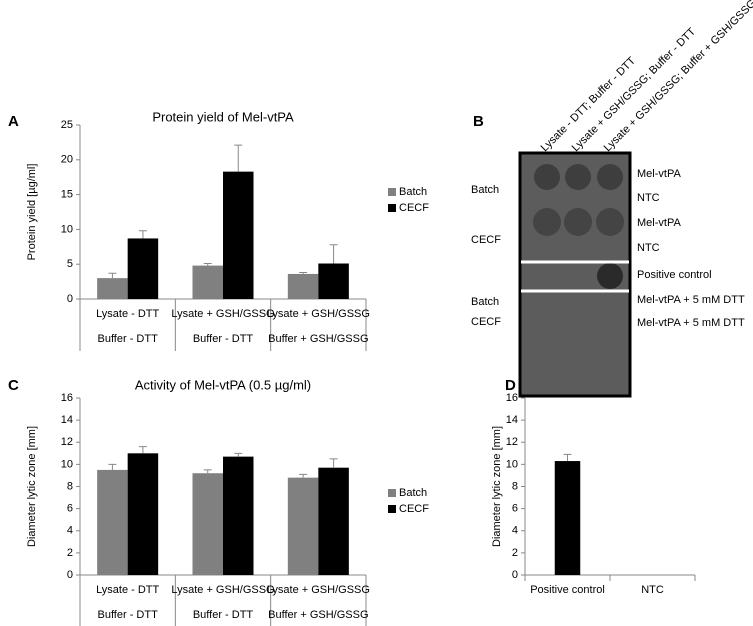  Describe the element at coordinates (67, 160) in the screenshot. I see `y-tick-label: 20` at that location.